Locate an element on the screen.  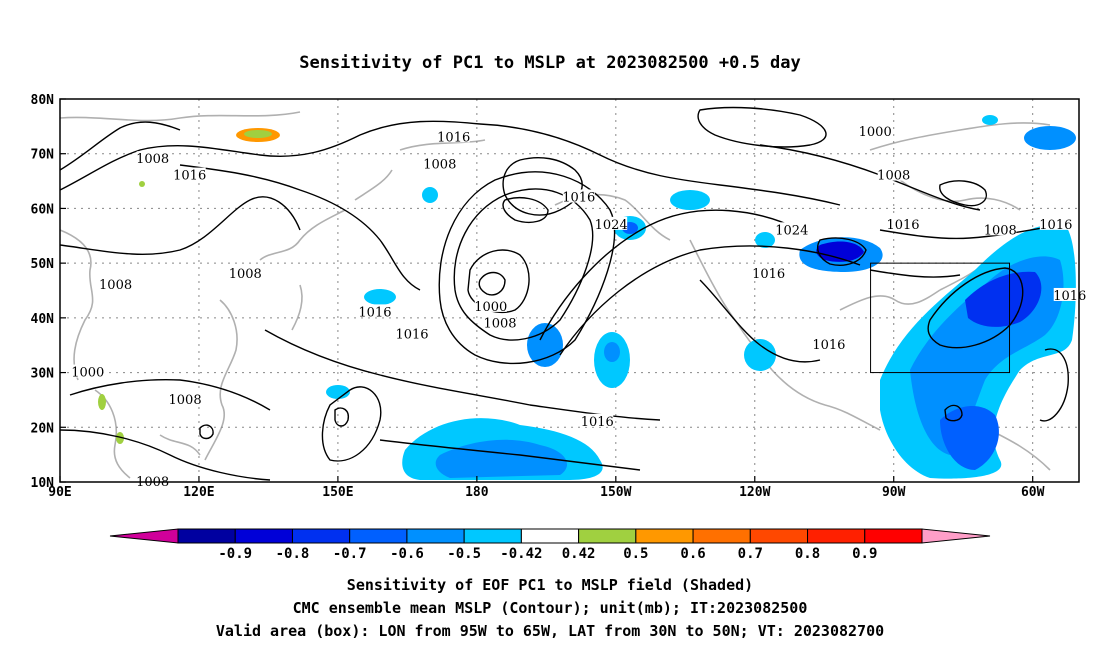
colorbar-label: -0.9 is located at coordinates (235, 554).